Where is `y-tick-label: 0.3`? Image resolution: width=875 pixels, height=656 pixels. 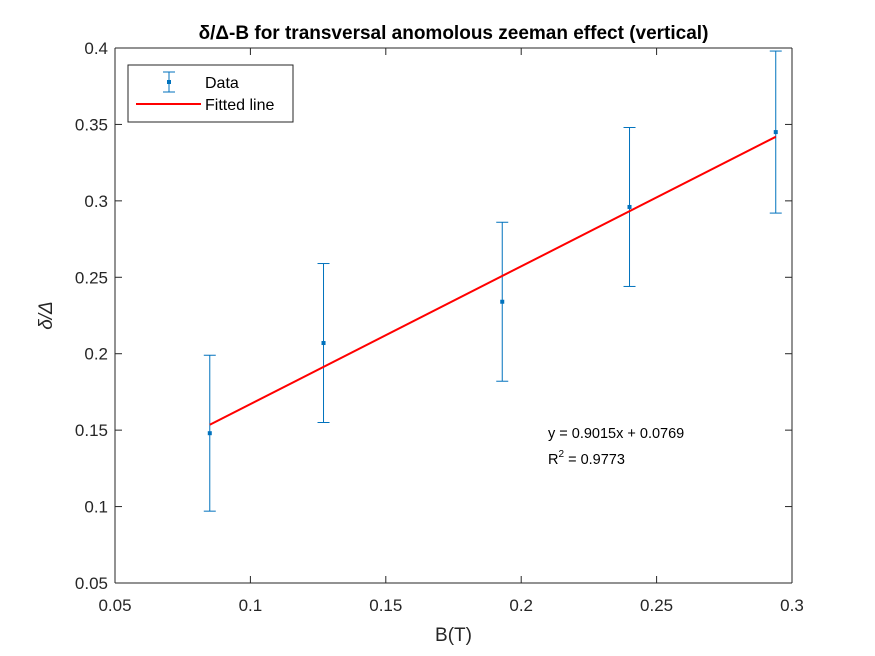
y-tick-label: 0.3 is located at coordinates (96, 201).